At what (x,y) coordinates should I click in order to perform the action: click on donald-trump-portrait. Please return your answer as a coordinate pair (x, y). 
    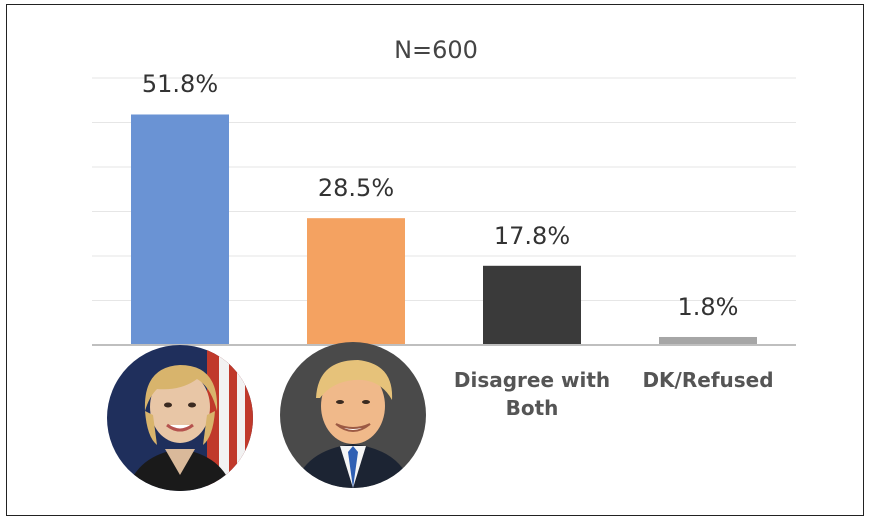
    Looking at the image, I should click on (353, 415).